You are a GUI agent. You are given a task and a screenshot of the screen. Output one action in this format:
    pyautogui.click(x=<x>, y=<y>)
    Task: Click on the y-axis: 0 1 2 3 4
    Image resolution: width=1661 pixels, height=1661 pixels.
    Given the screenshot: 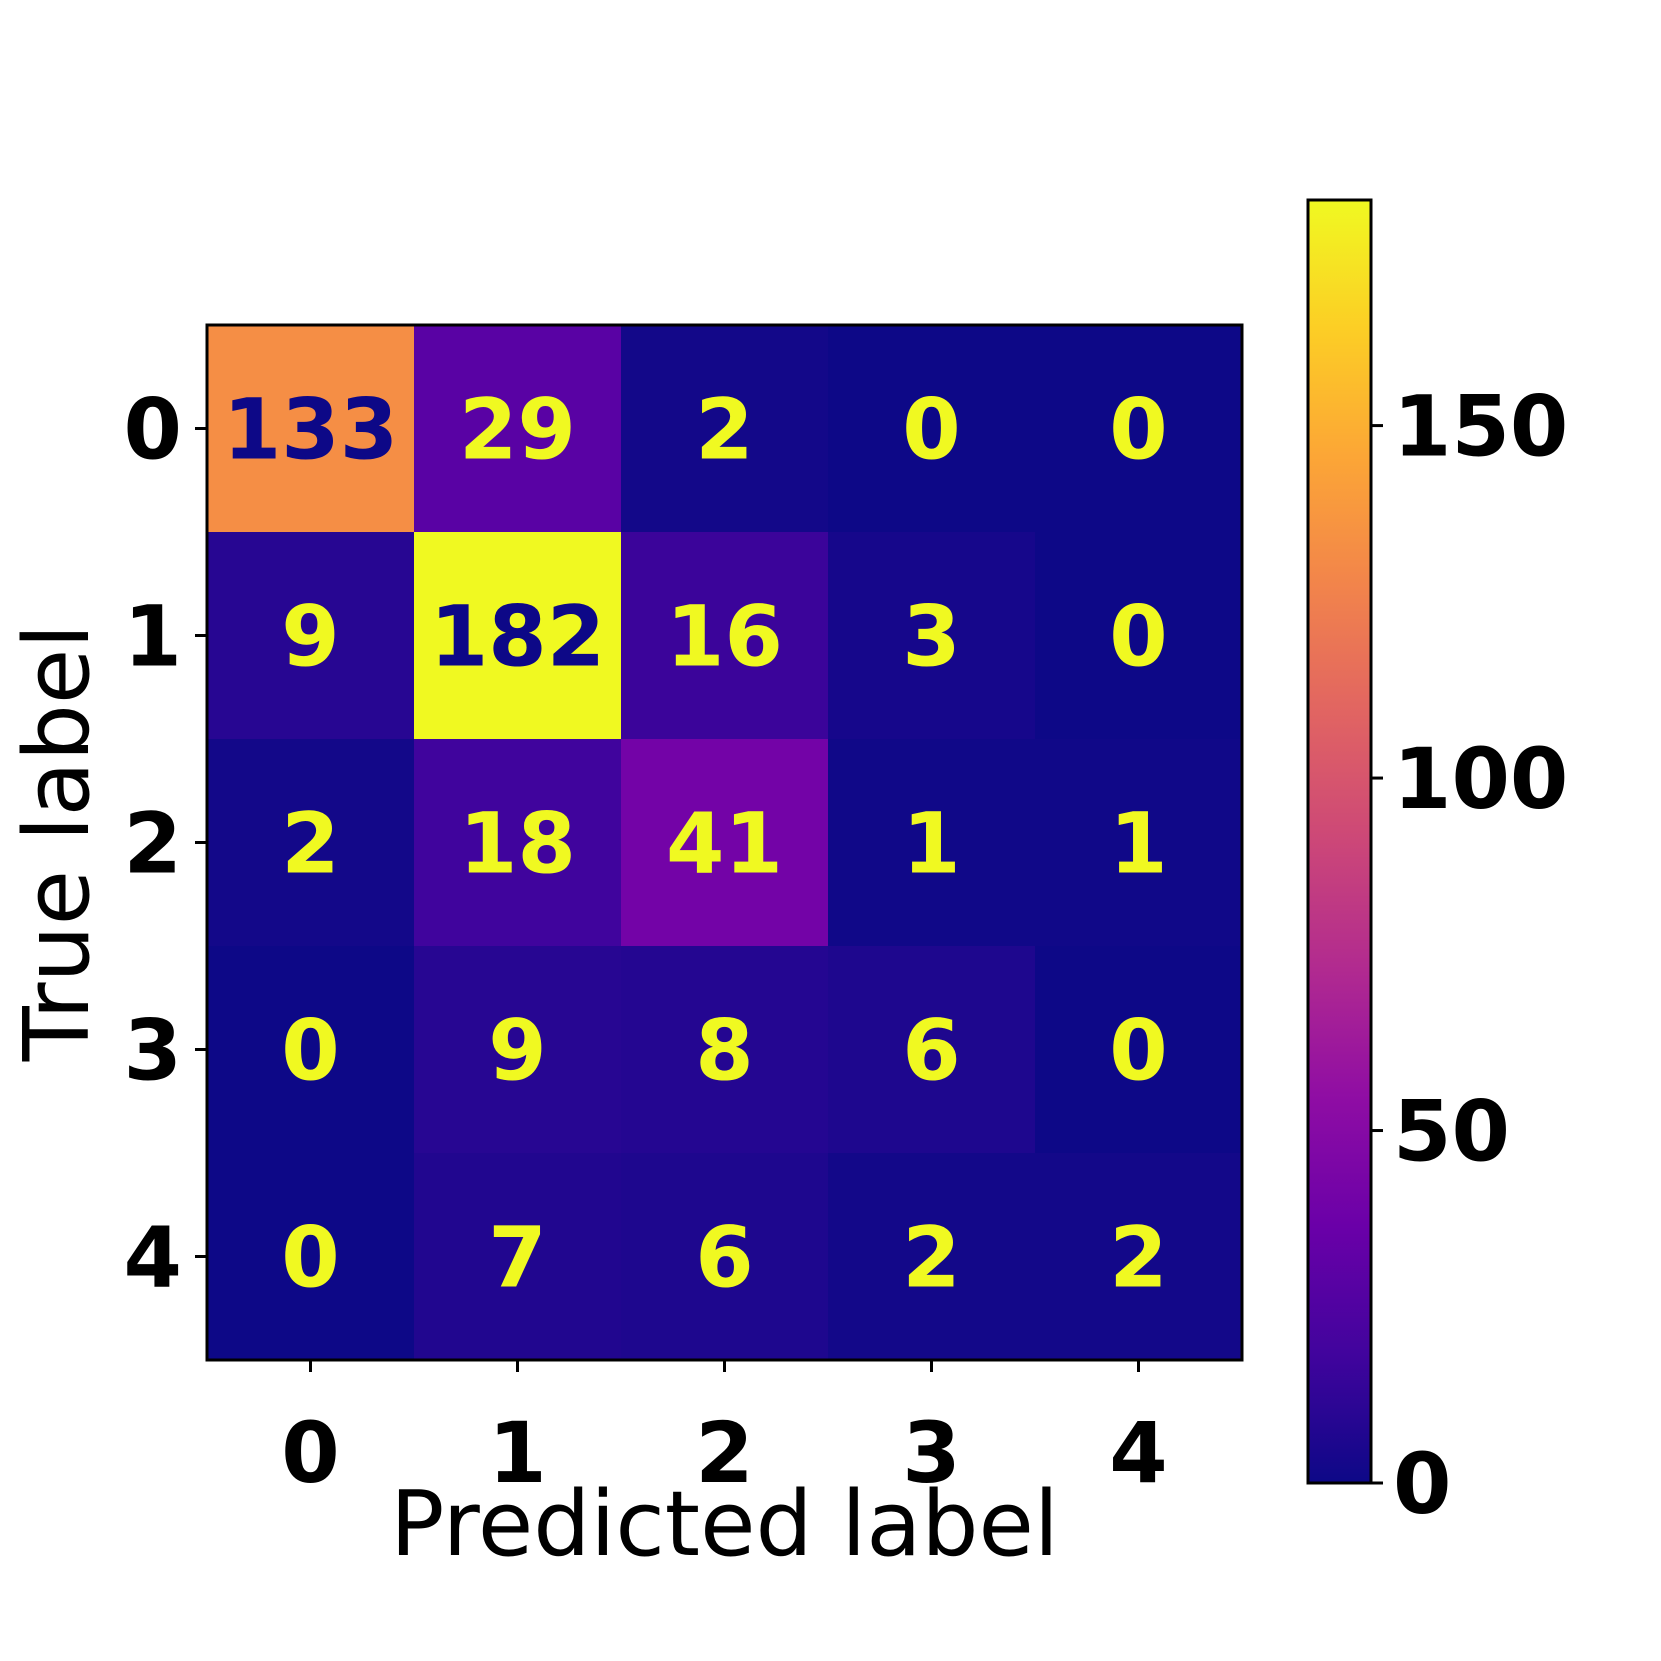 What is the action you would take?
    pyautogui.click(x=165, y=844)
    